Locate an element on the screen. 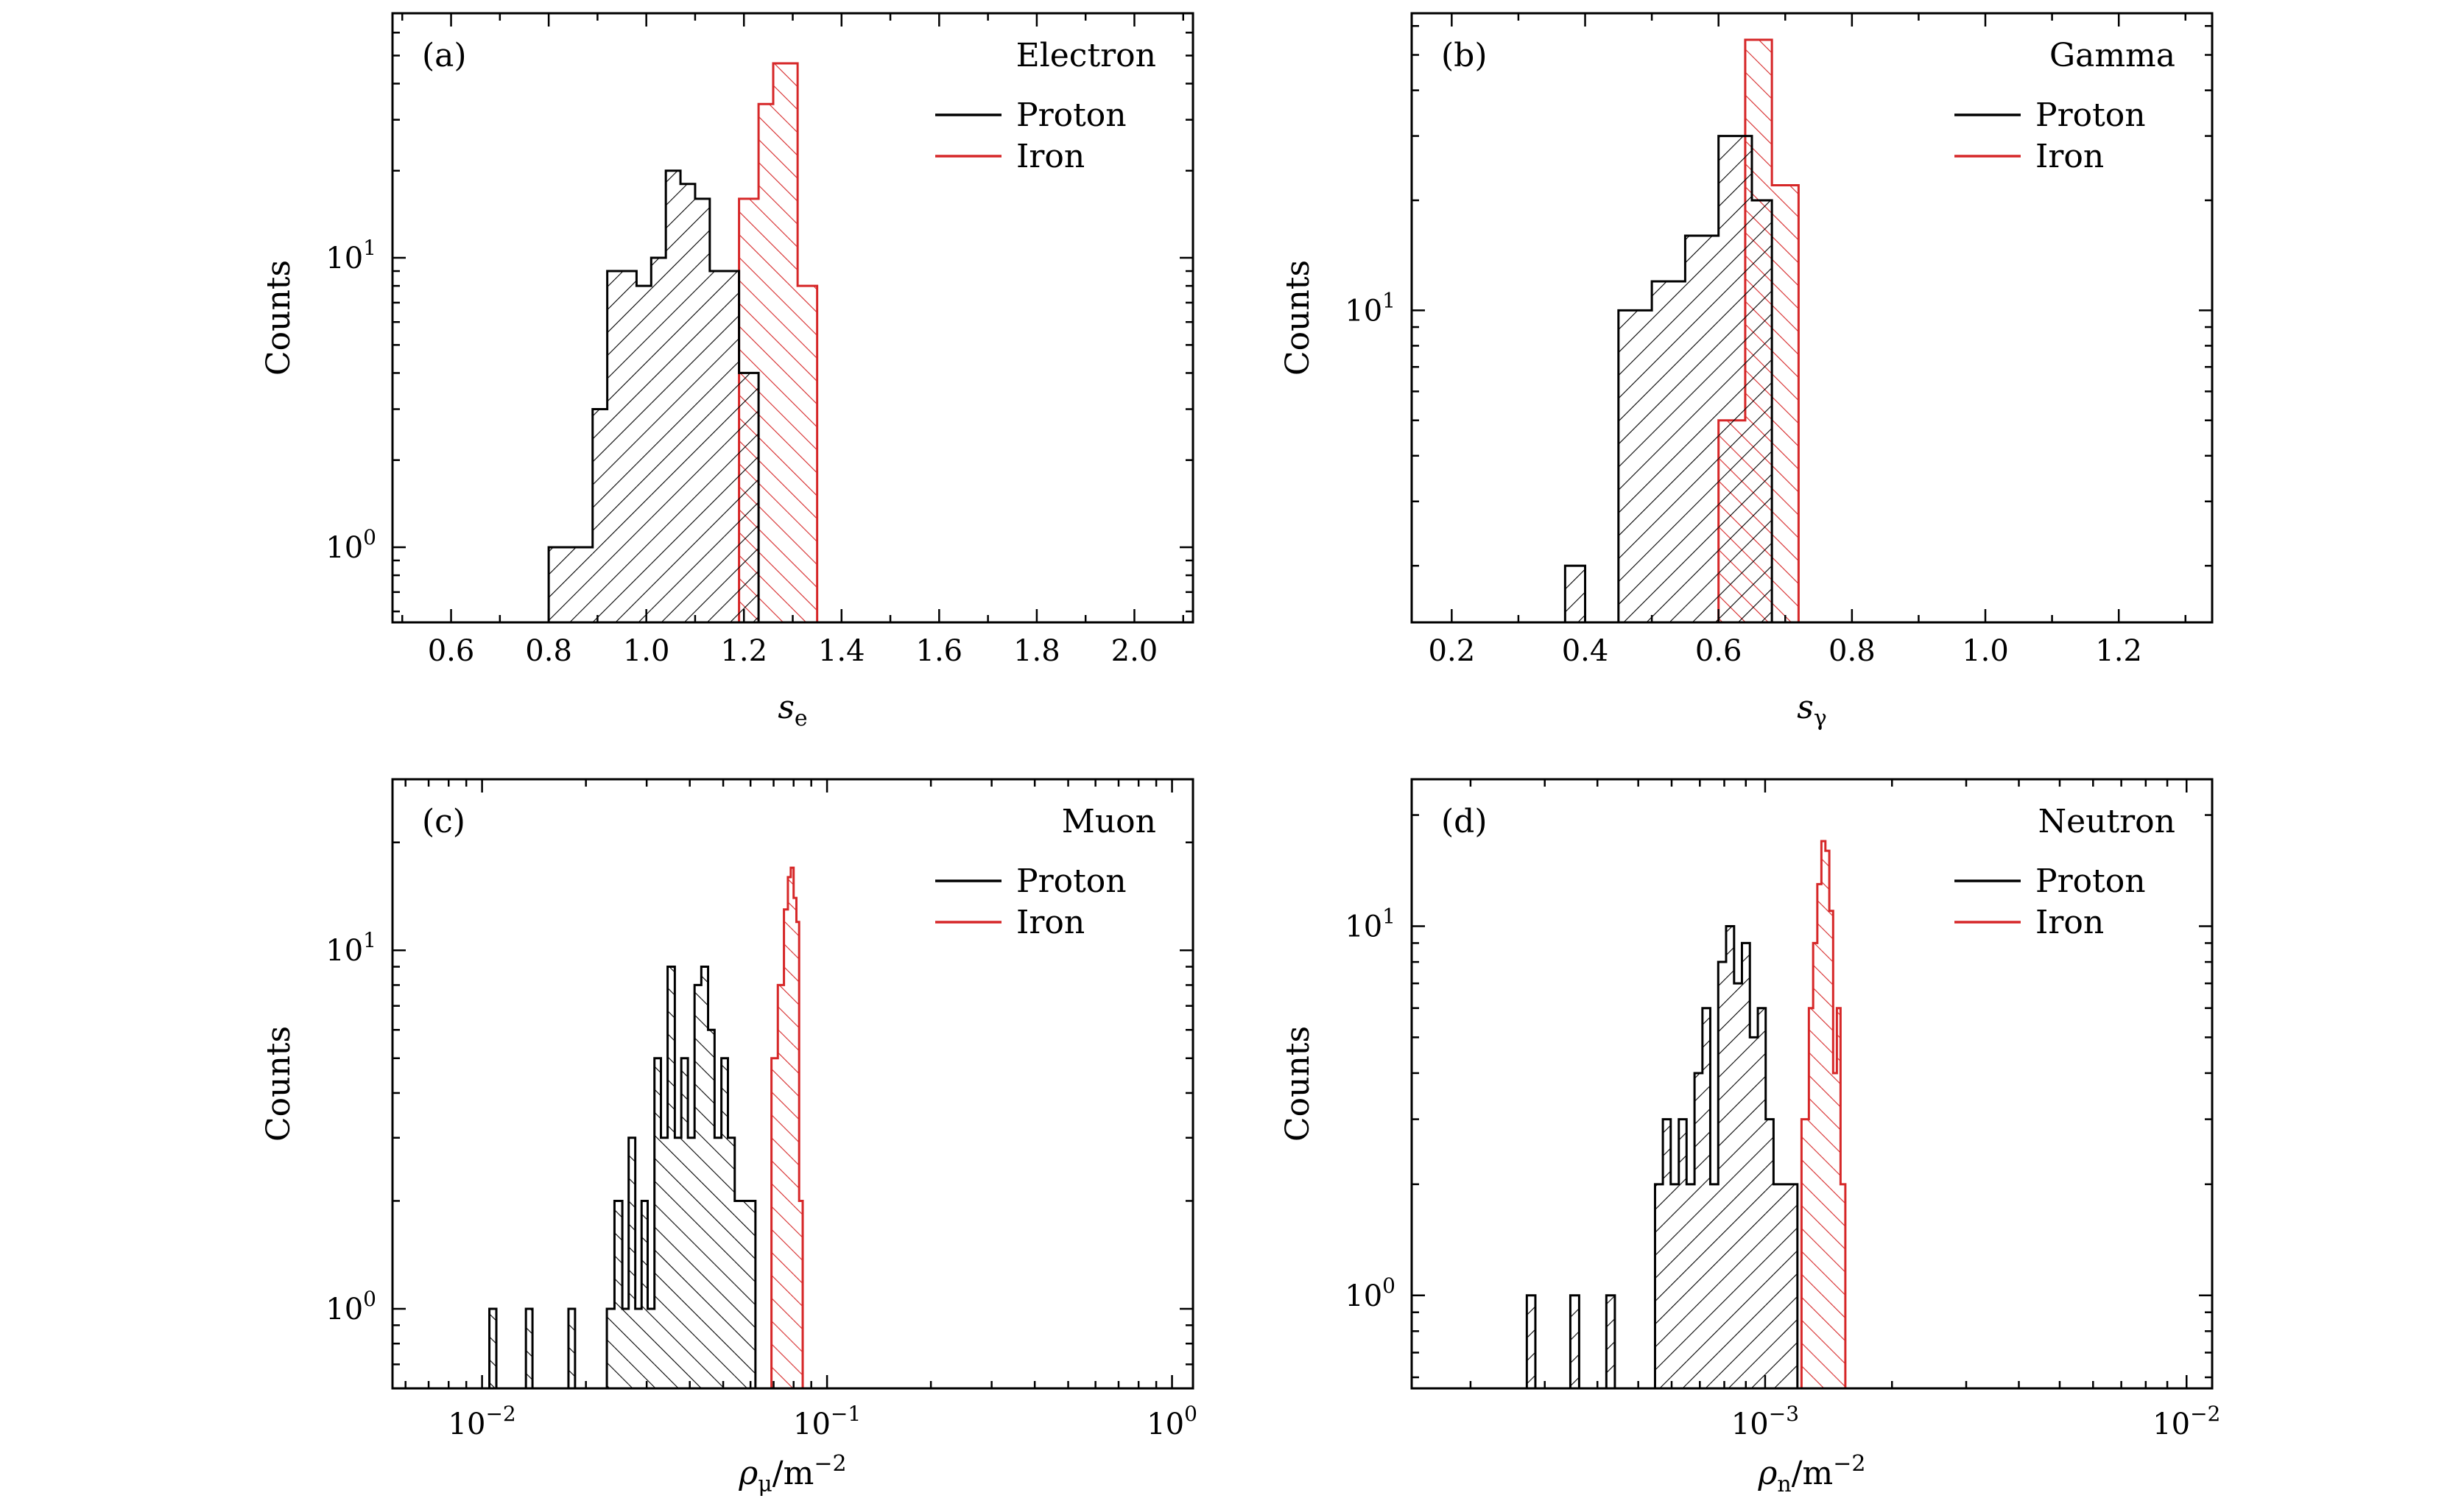 Image resolution: width=2464 pixels, height=1504 pixels. panel-title: Muon is located at coordinates (1109, 822).